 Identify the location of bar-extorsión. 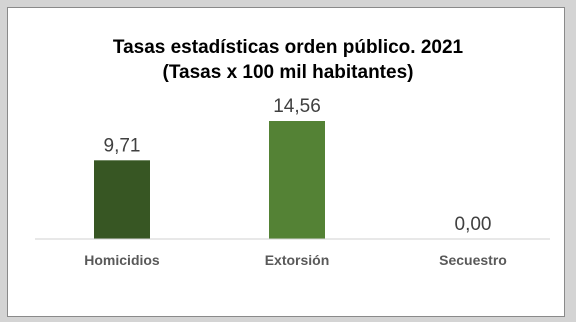
(297, 180).